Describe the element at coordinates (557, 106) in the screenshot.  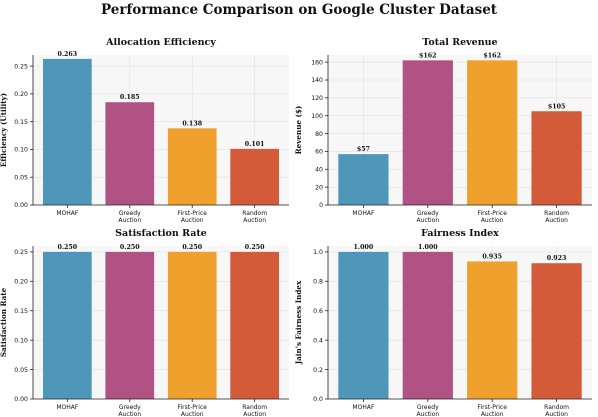
I see `data-label: $105` at that location.